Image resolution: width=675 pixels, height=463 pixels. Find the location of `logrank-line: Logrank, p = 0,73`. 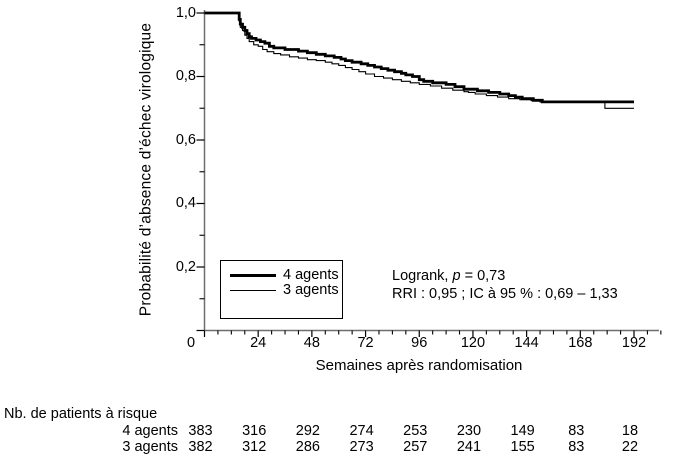

logrank-line: Logrank, p = 0,73 is located at coordinates (532, 277).